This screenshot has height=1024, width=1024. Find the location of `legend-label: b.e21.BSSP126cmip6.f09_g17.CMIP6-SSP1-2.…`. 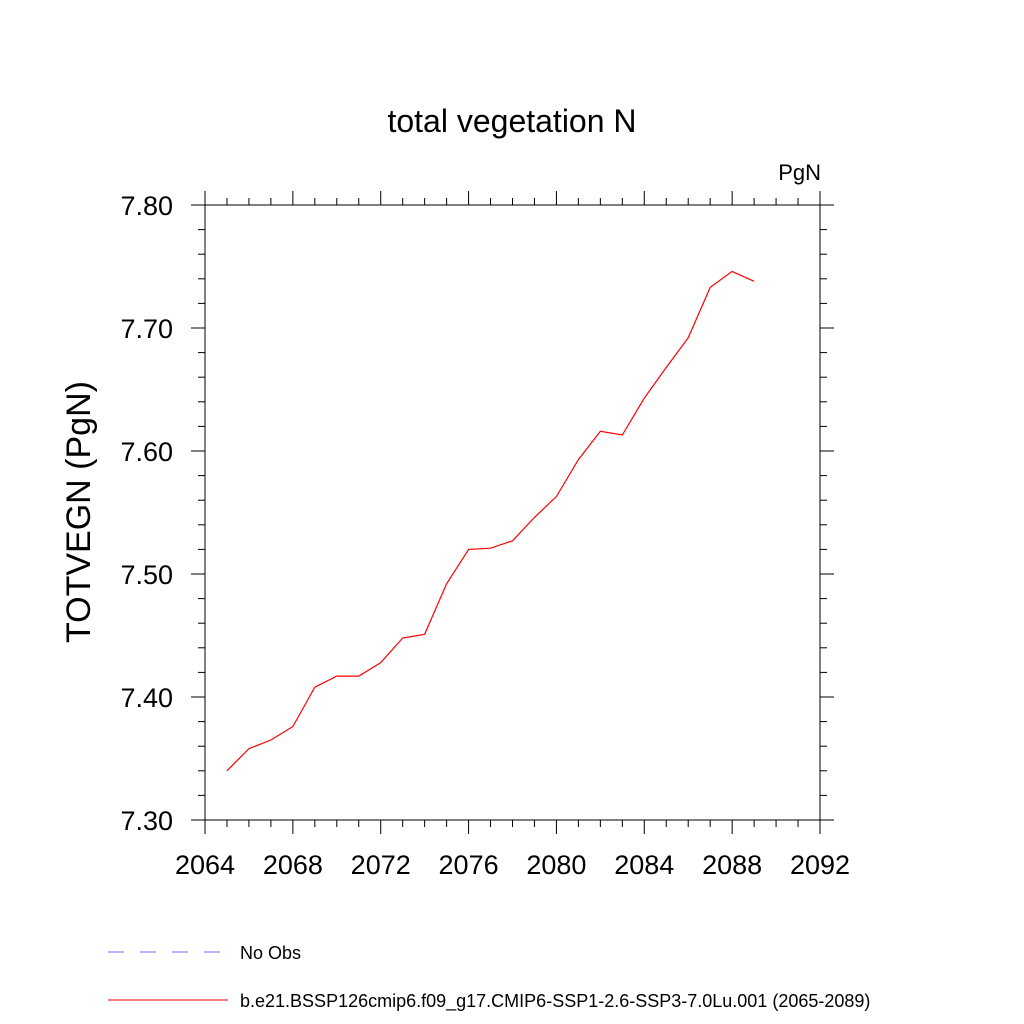

legend-label: b.e21.BSSP126cmip6.f09_g17.CMIP6-SSP1-2.… is located at coordinates (555, 1001).